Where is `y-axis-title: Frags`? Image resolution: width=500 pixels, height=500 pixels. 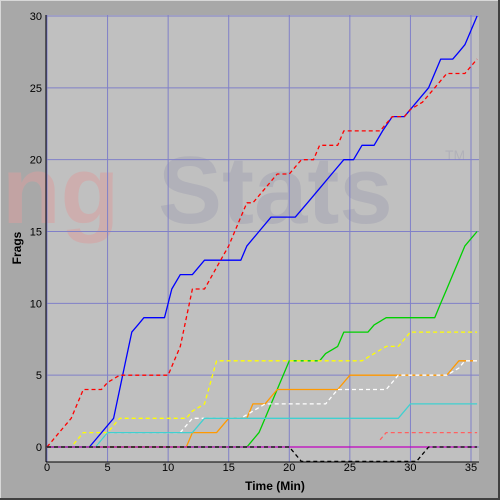 y-axis-title: Frags is located at coordinates (17, 247).